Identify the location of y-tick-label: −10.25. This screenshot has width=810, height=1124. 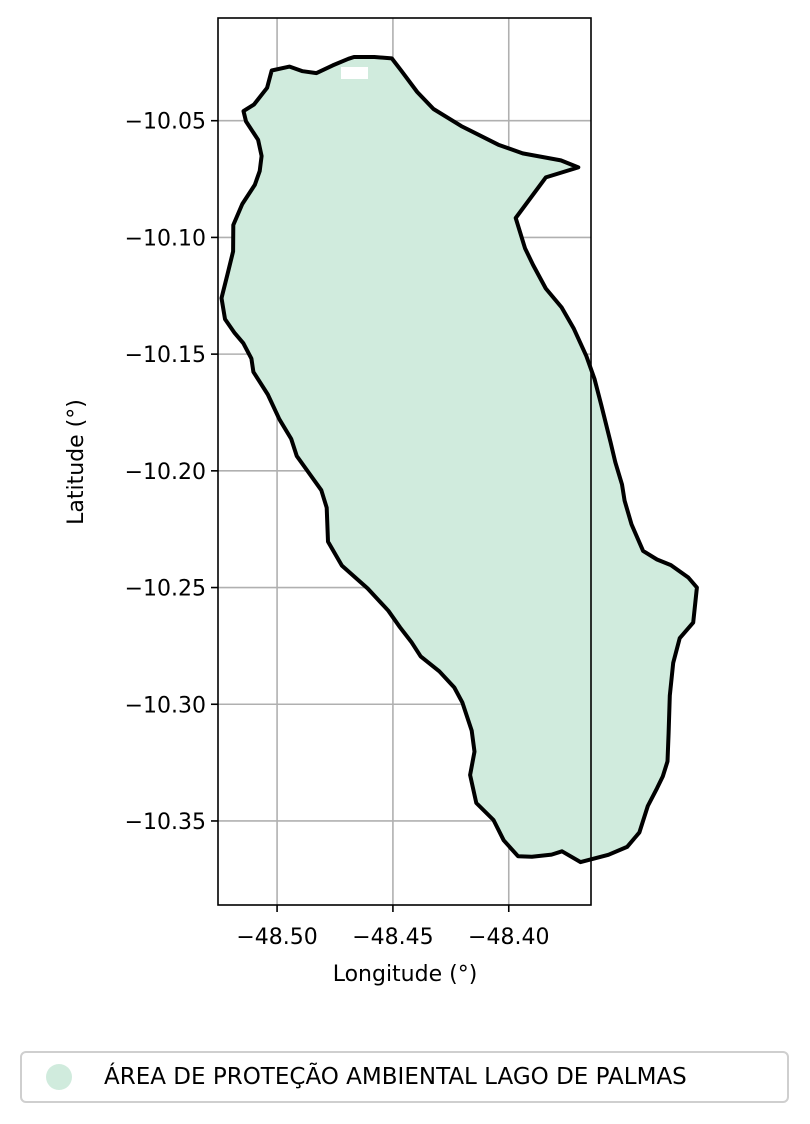
(165, 589).